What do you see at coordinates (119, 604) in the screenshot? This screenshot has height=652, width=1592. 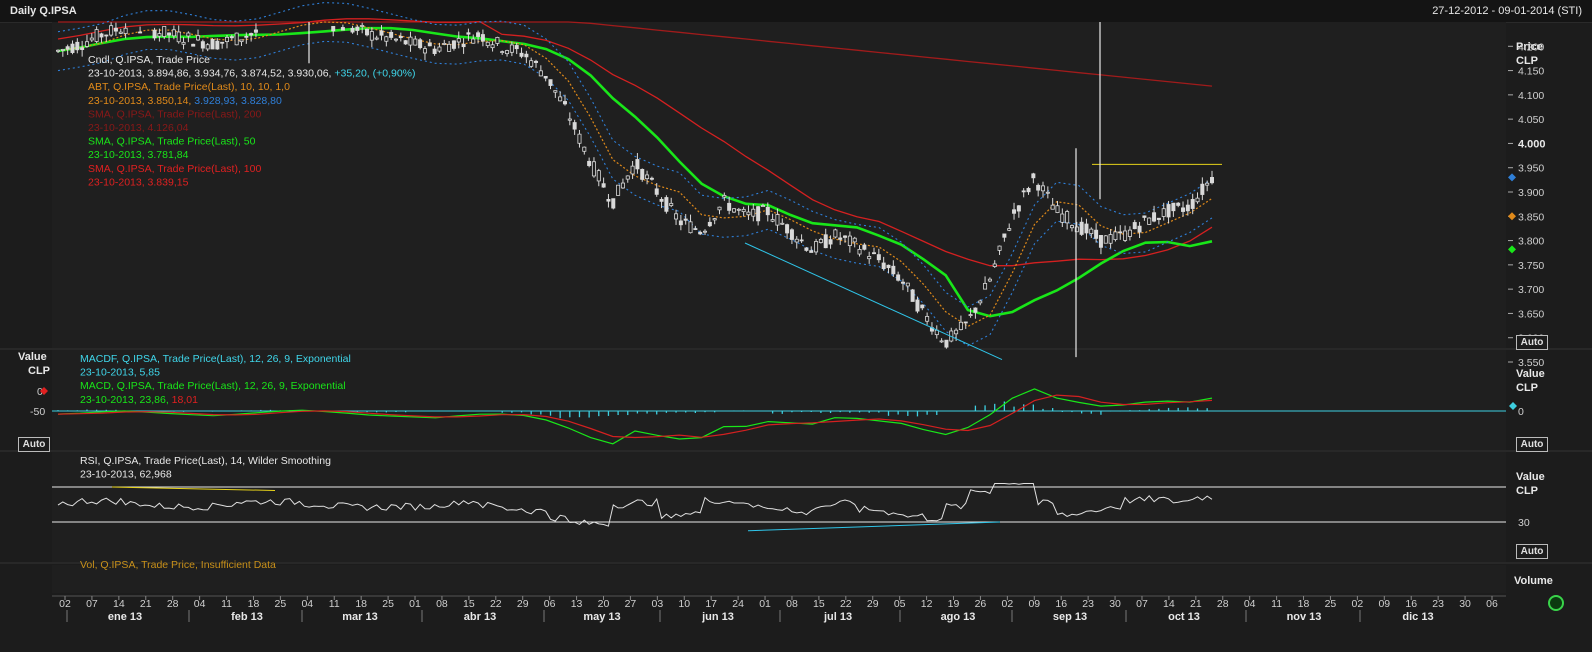 I see `x-day-label: 14` at bounding box center [119, 604].